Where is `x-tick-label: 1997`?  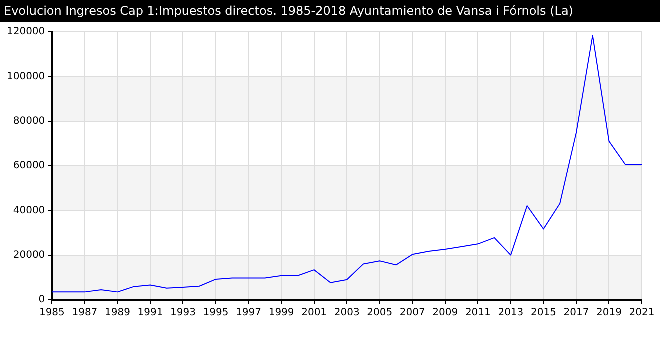
x-tick-label: 1997 is located at coordinates (249, 313).